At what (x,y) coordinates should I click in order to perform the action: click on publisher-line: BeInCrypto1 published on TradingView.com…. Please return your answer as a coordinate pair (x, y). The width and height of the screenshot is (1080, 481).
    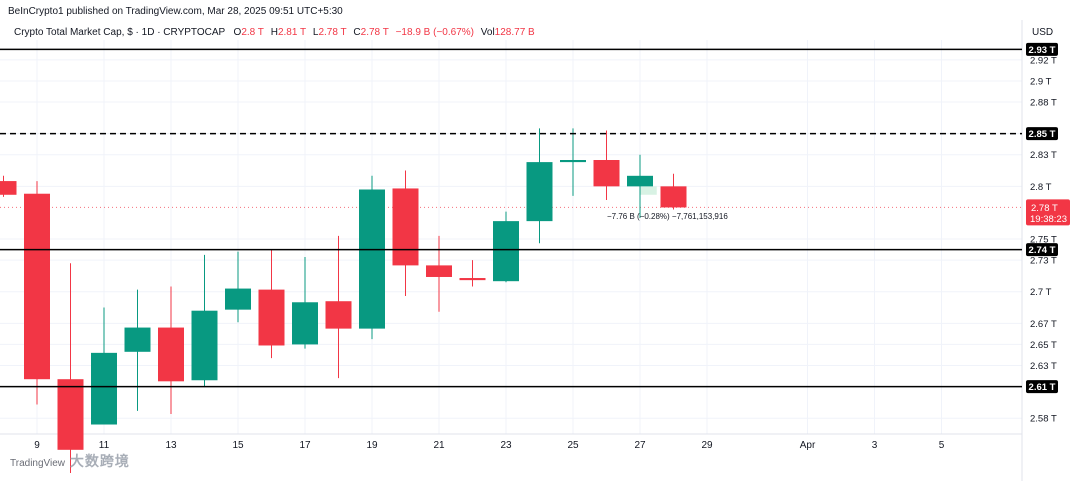
    Looking at the image, I should click on (175, 11).